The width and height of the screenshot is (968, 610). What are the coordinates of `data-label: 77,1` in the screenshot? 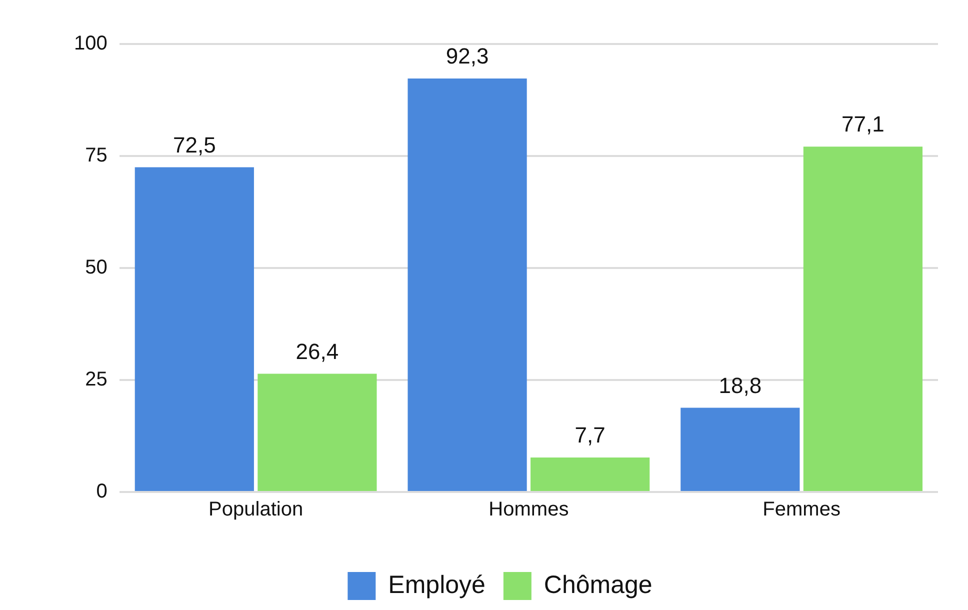 It's located at (863, 124).